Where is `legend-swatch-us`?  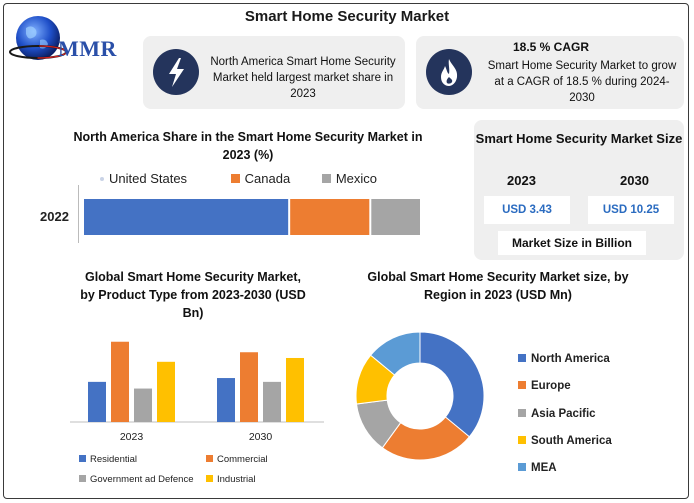
legend-swatch-us is located at coordinates (102, 179).